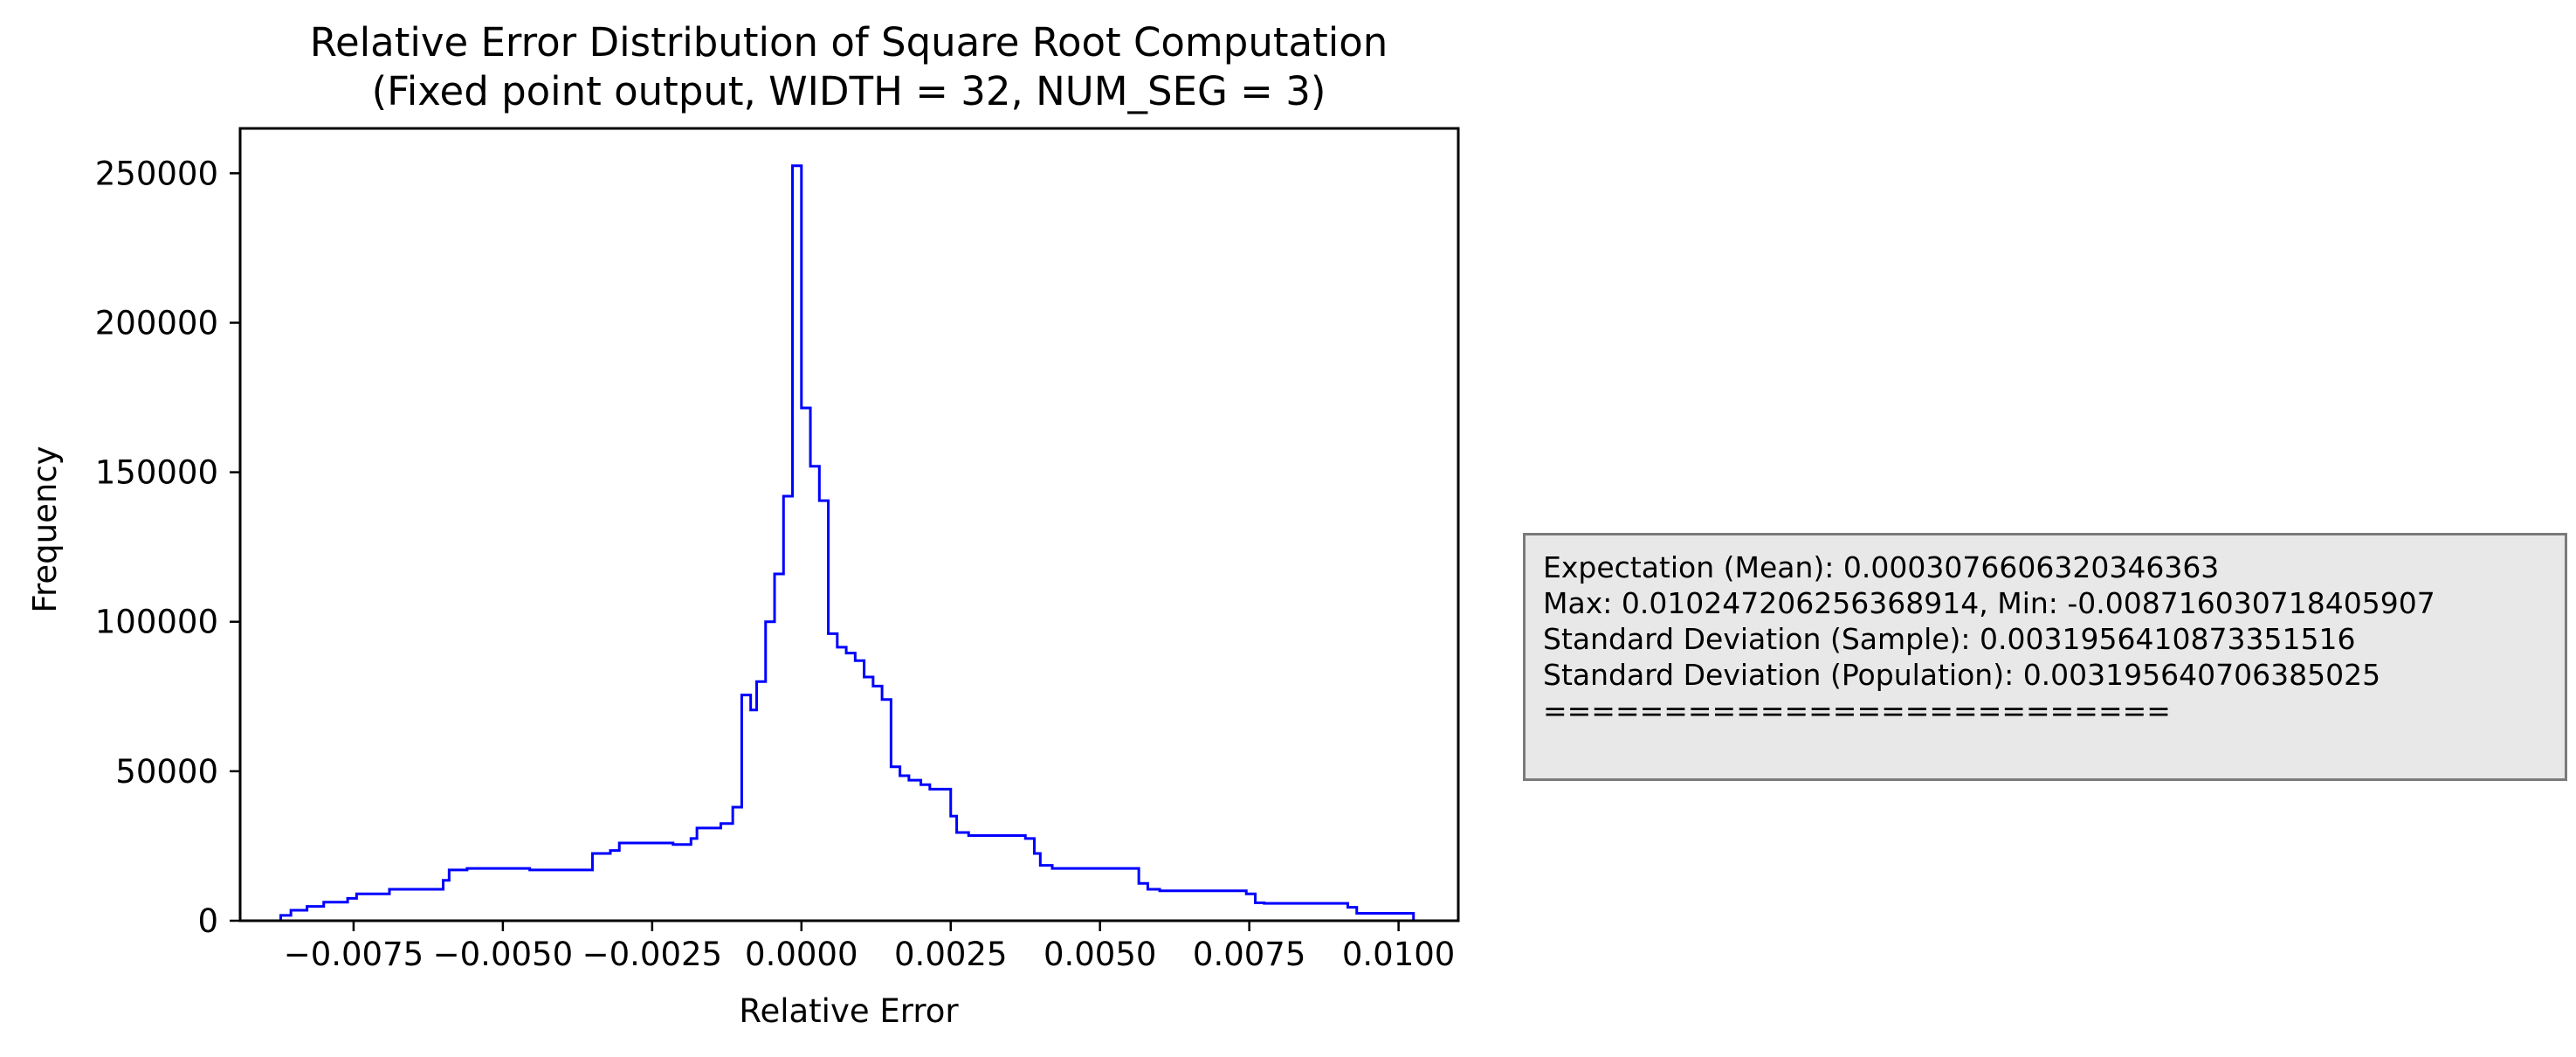 The width and height of the screenshot is (2576, 1057). Describe the element at coordinates (207, 921) in the screenshot. I see `y-tick-label-0: 0` at that location.